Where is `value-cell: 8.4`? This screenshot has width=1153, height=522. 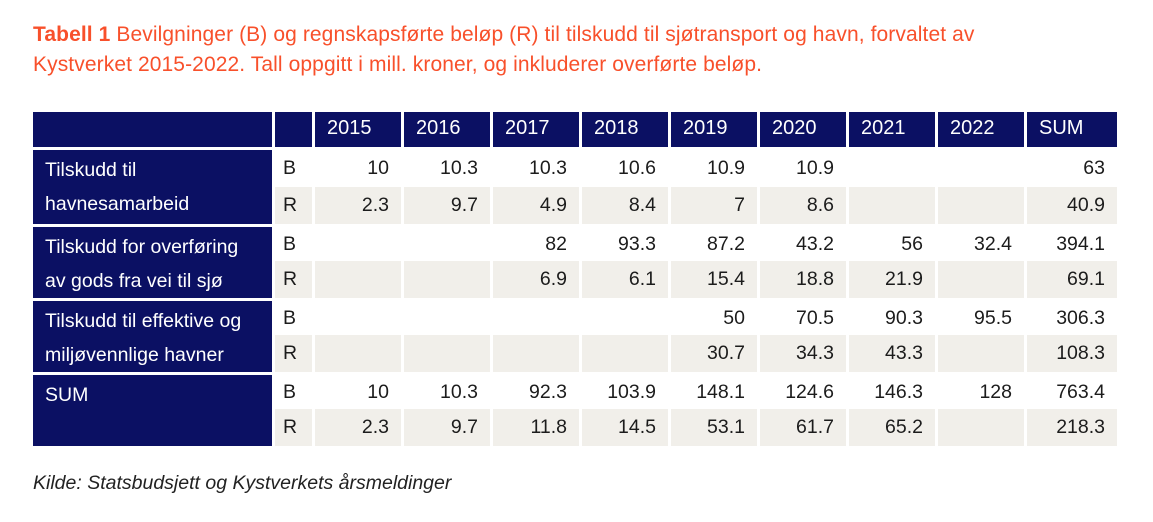 value-cell: 8.4 is located at coordinates (626, 205).